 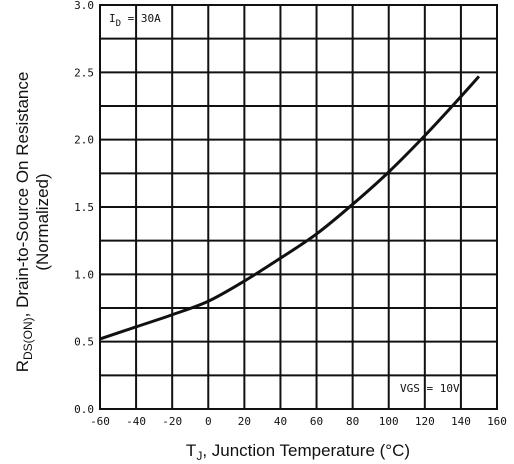 I want to click on y-axis-label-line2: (Normalized), so click(x=42, y=221).